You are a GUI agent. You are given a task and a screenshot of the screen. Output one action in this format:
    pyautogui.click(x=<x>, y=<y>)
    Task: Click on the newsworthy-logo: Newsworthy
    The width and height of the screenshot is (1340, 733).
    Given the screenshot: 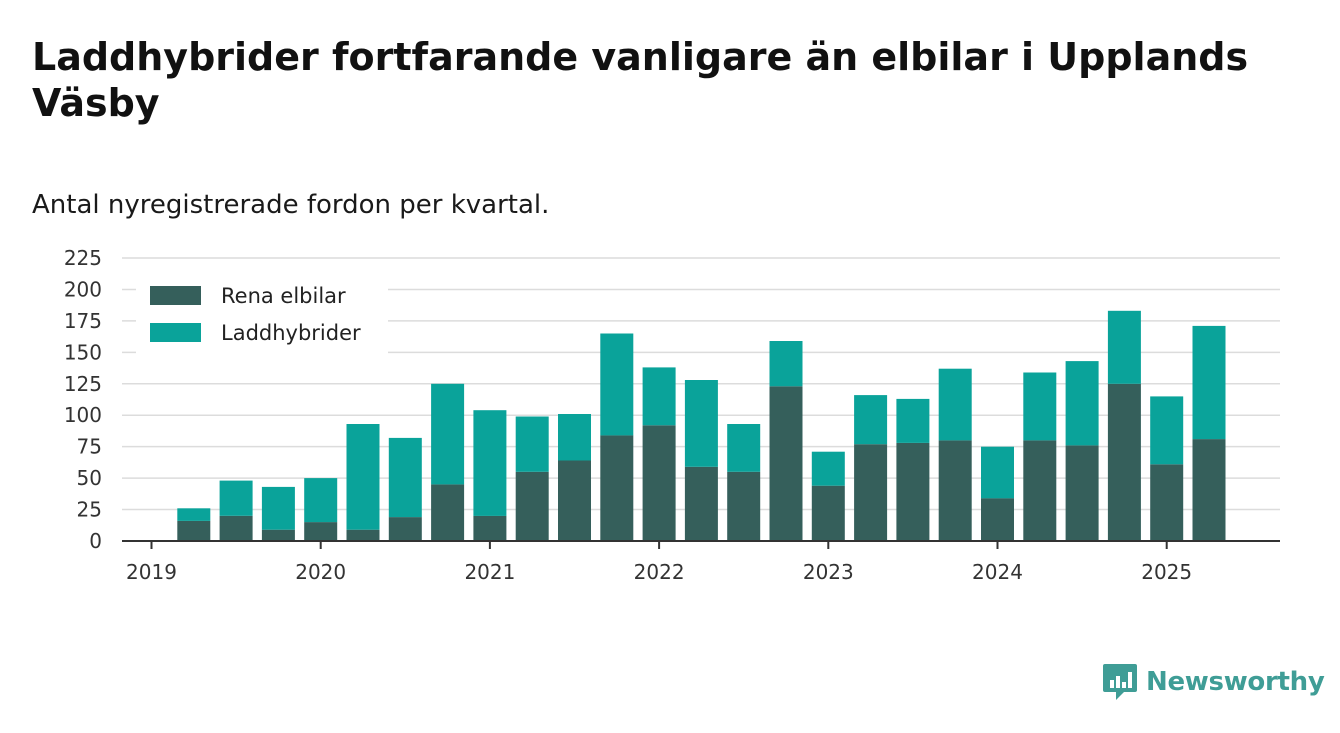 What is the action you would take?
    pyautogui.click(x=1213, y=682)
    